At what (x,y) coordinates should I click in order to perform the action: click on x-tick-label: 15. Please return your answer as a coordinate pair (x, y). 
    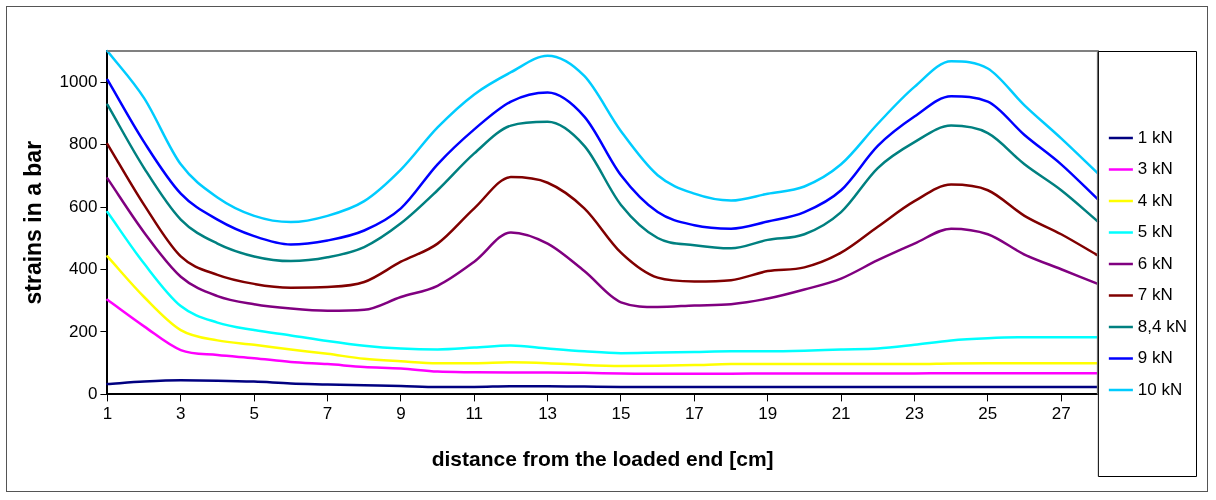
    Looking at the image, I should click on (621, 414).